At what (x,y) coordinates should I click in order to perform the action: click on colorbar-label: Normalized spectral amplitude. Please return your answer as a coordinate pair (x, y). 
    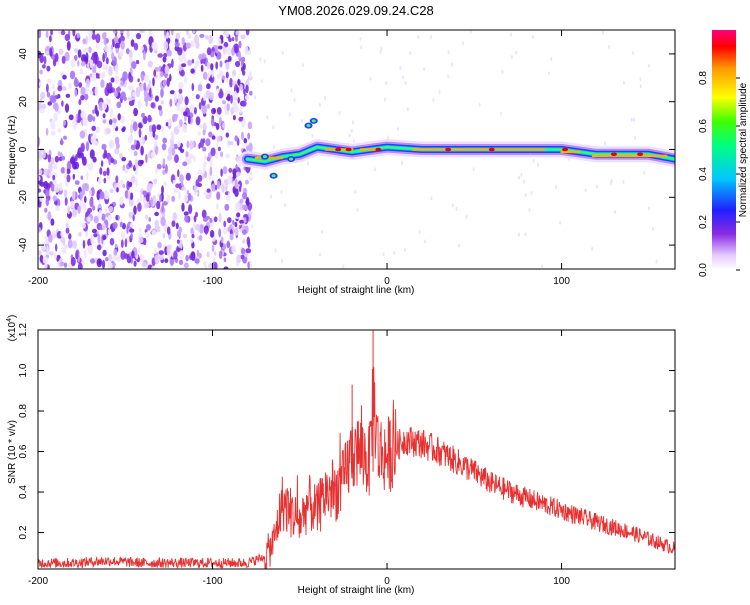
    Looking at the image, I should click on (743, 149).